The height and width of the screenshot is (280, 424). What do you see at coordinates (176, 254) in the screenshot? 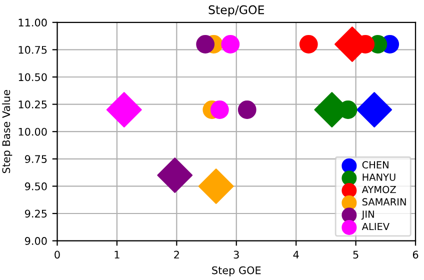
I see `x-tick-label: 2` at bounding box center [176, 254].